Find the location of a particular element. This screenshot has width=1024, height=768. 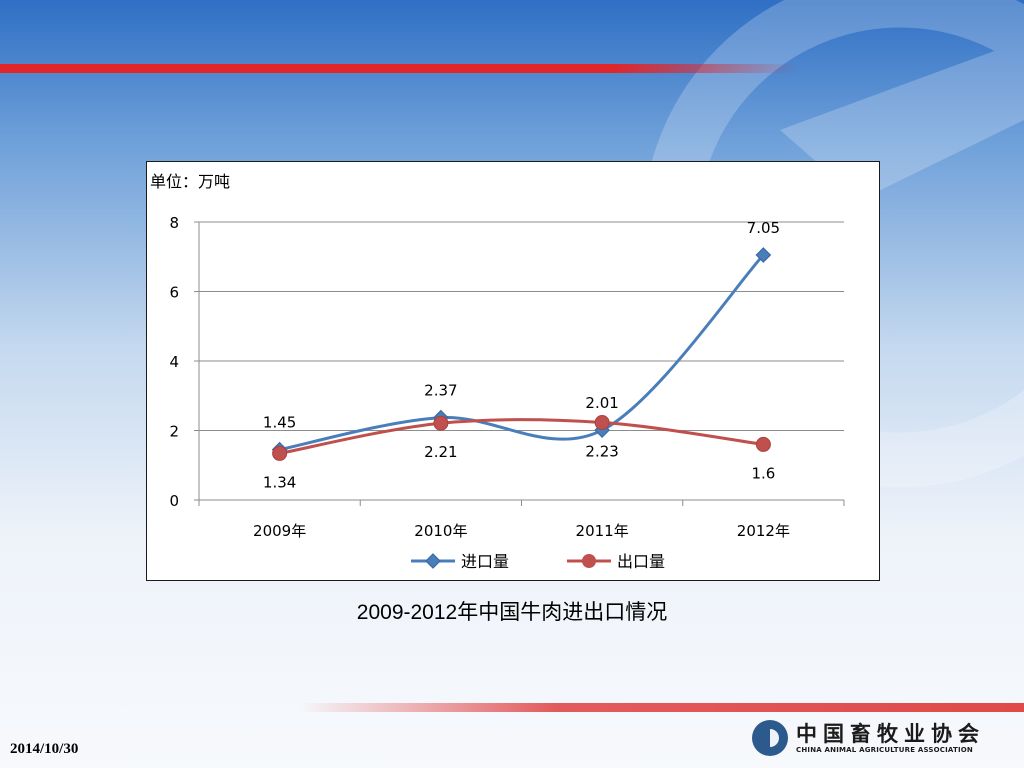

chart-series-markers is located at coordinates (521, 354).